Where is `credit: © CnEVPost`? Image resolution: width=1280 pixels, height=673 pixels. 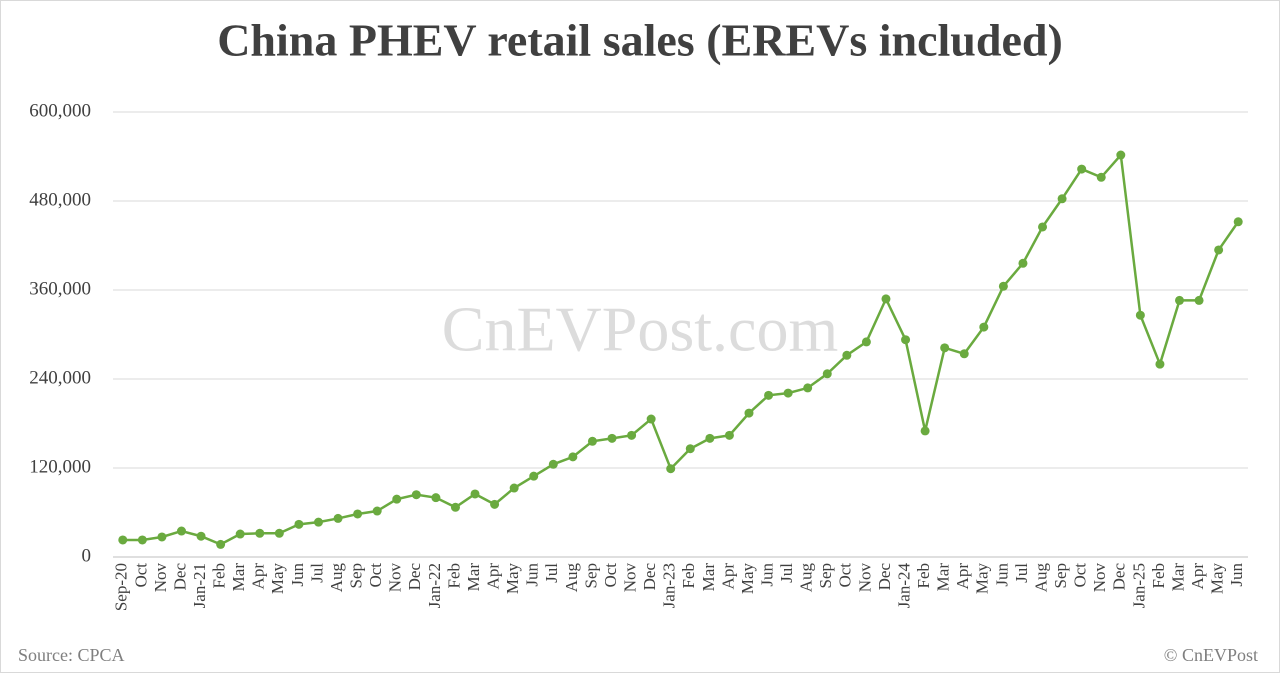
credit: © CnEVPost is located at coordinates (1211, 655).